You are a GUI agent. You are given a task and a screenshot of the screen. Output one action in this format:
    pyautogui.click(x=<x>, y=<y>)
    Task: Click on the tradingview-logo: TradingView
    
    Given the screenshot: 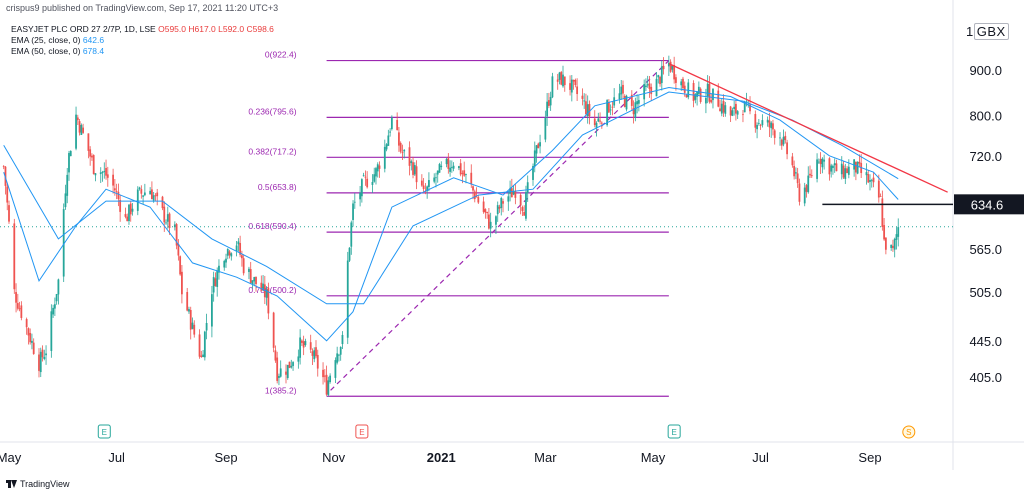 What is the action you would take?
    pyautogui.click(x=38, y=484)
    